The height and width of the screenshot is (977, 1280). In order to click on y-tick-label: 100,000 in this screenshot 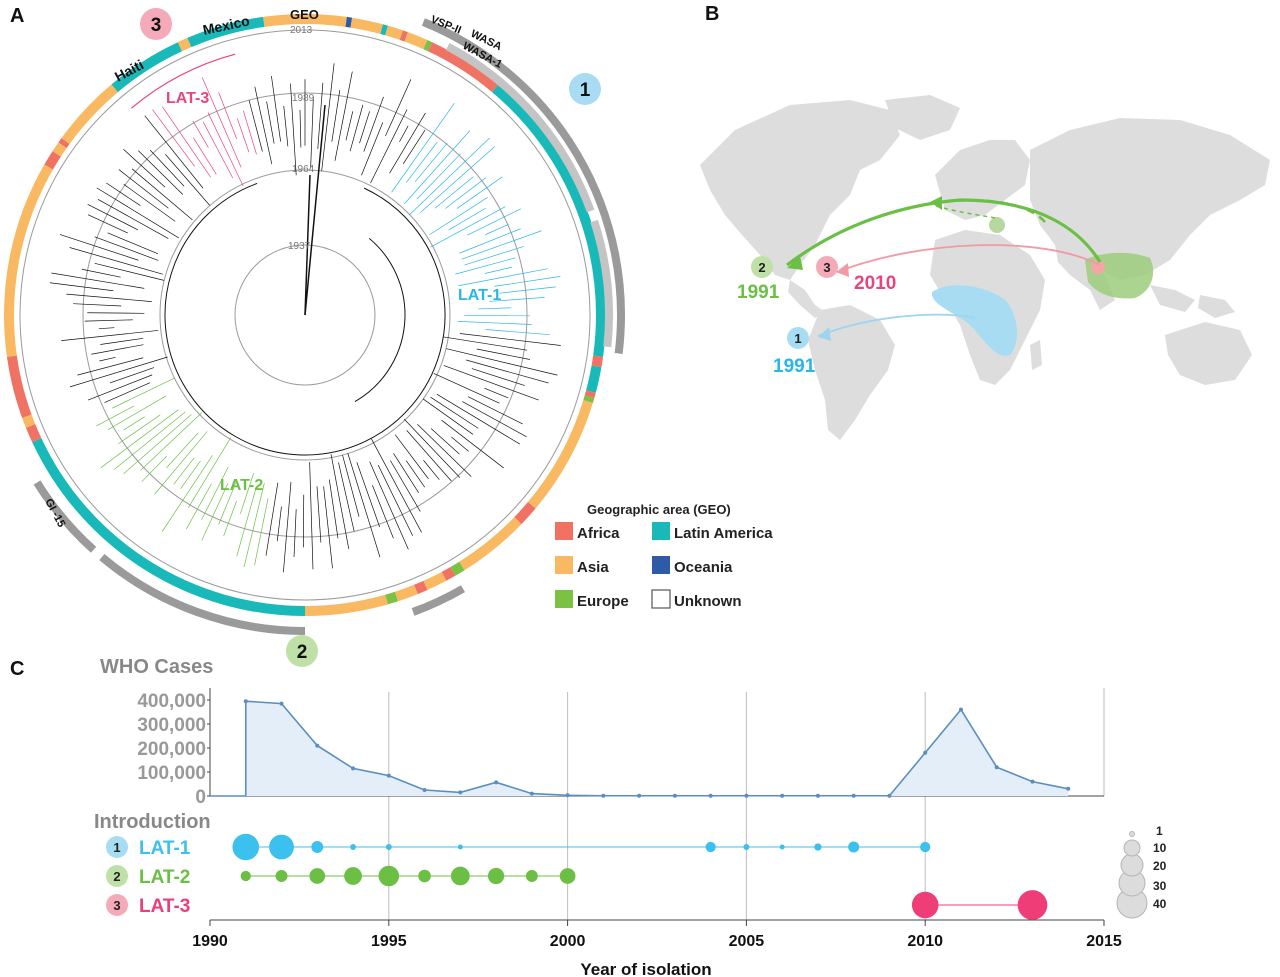, I will do `click(171, 773)`.